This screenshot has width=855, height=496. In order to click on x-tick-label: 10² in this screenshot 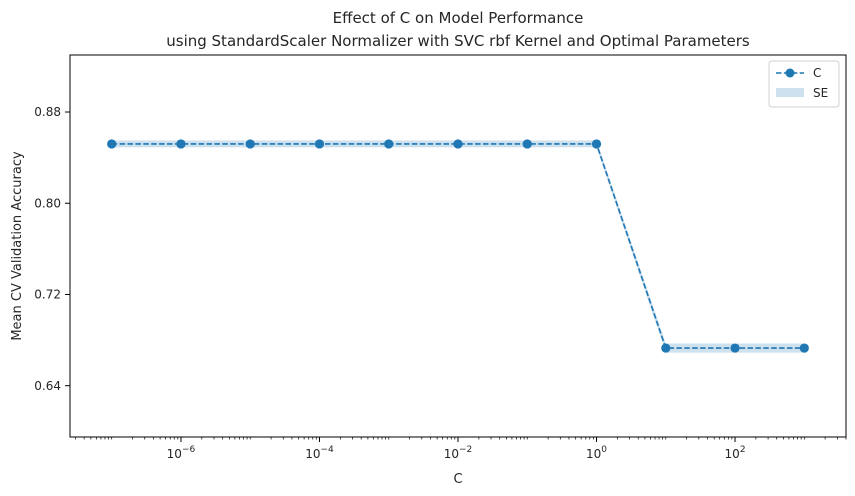, I will do `click(735, 453)`.